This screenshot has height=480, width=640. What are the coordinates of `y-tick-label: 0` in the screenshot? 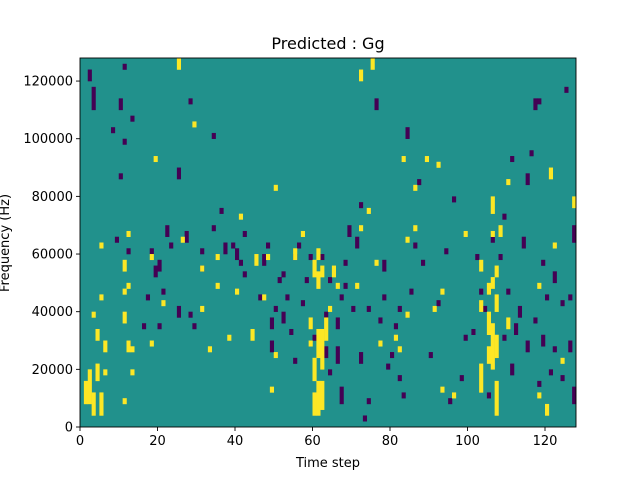 It's located at (69, 428).